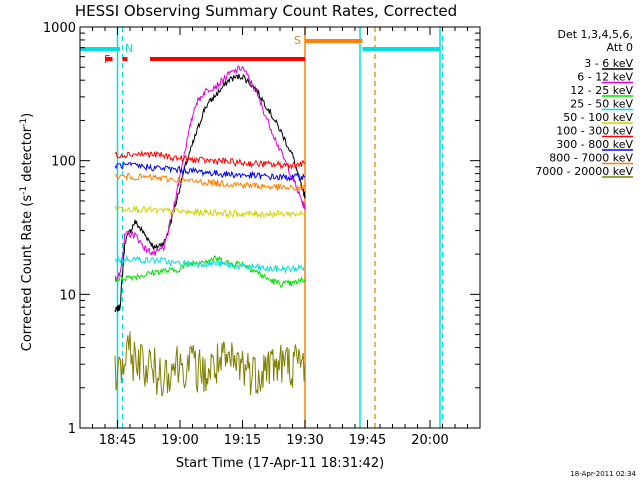  I want to click on x-tick-label-0: 18:45, so click(117, 440).